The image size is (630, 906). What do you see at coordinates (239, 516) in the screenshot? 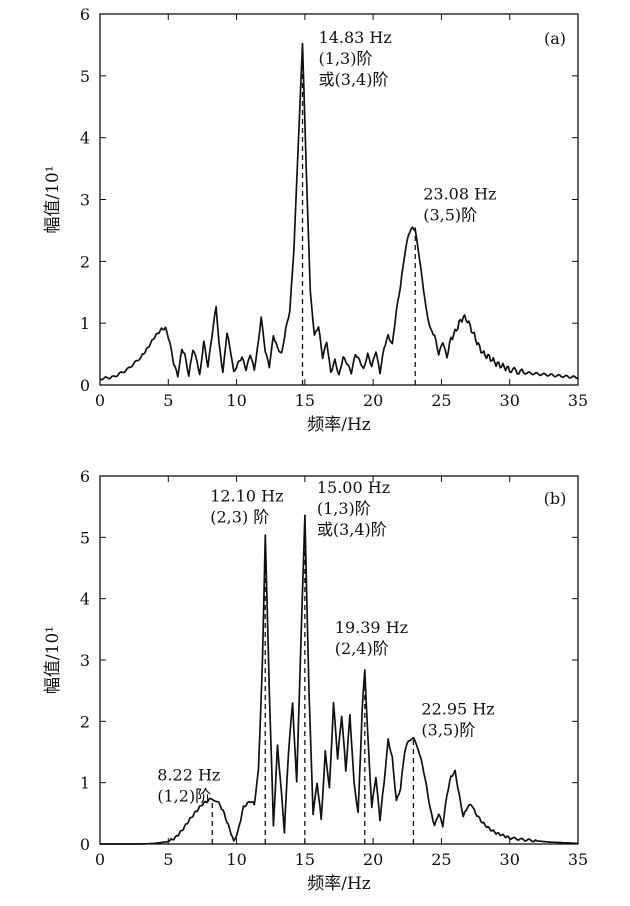
I see `peak-annotation-label: (2,3) 阶` at bounding box center [239, 516].